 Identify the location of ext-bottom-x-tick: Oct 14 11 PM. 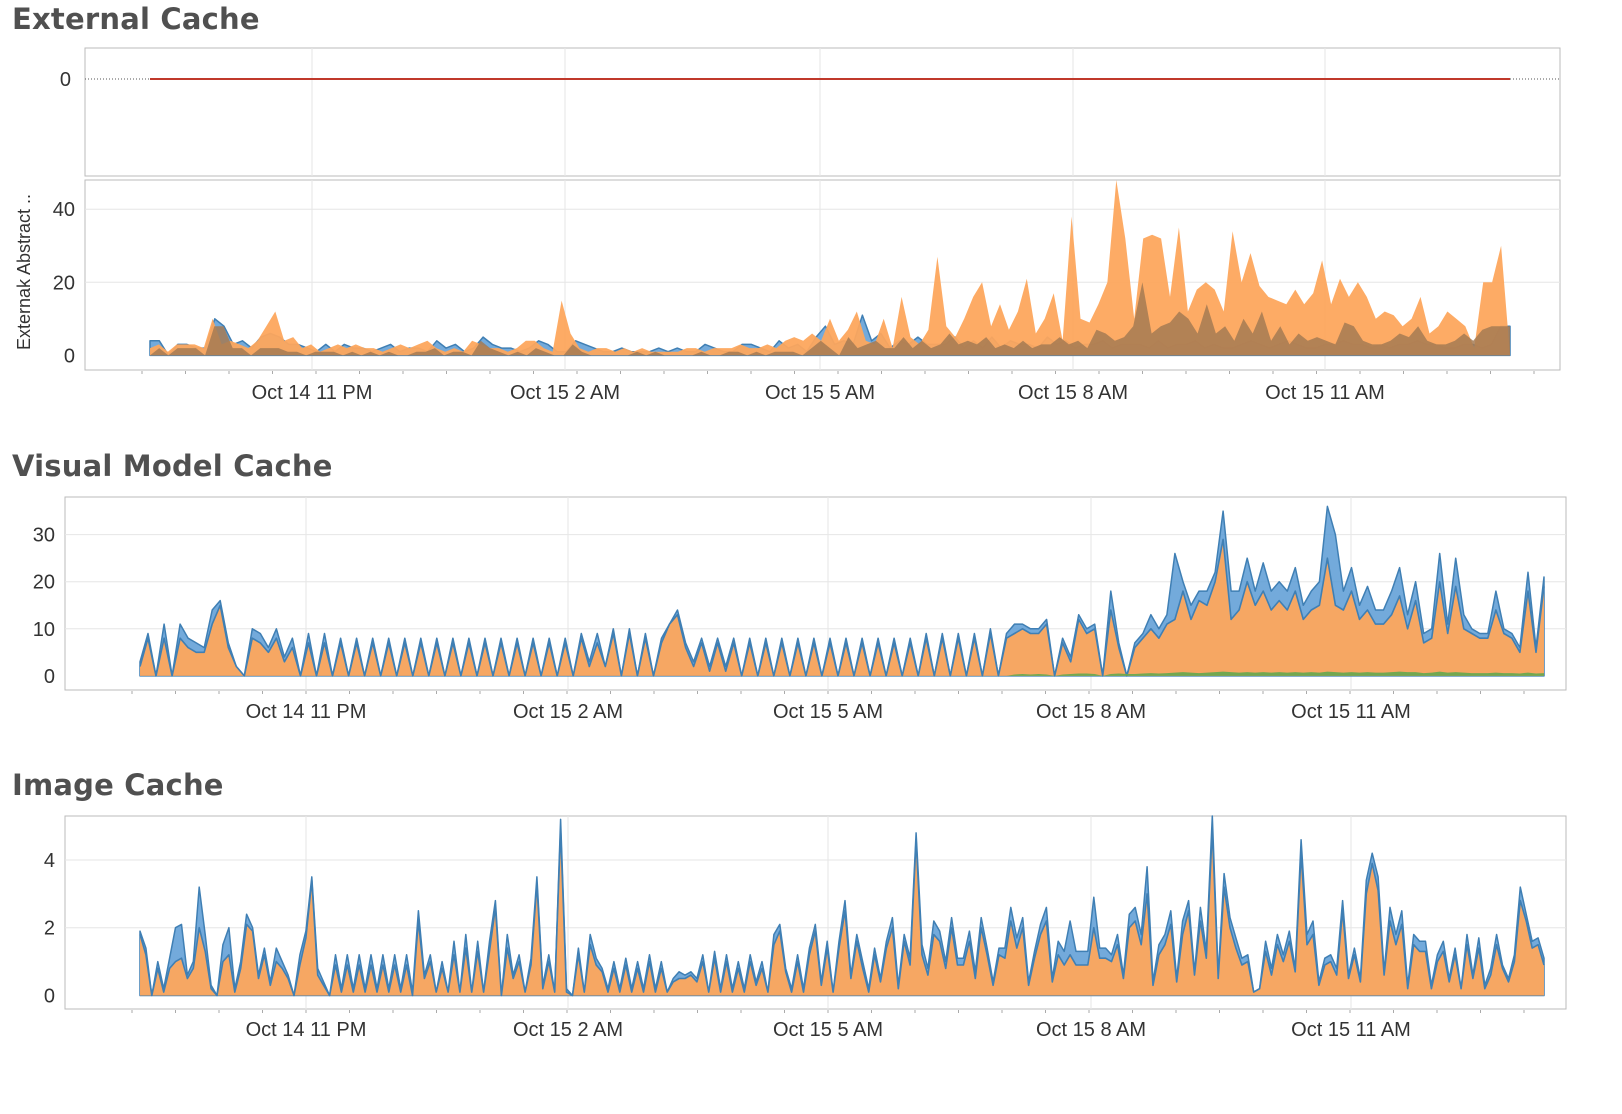
(312, 393).